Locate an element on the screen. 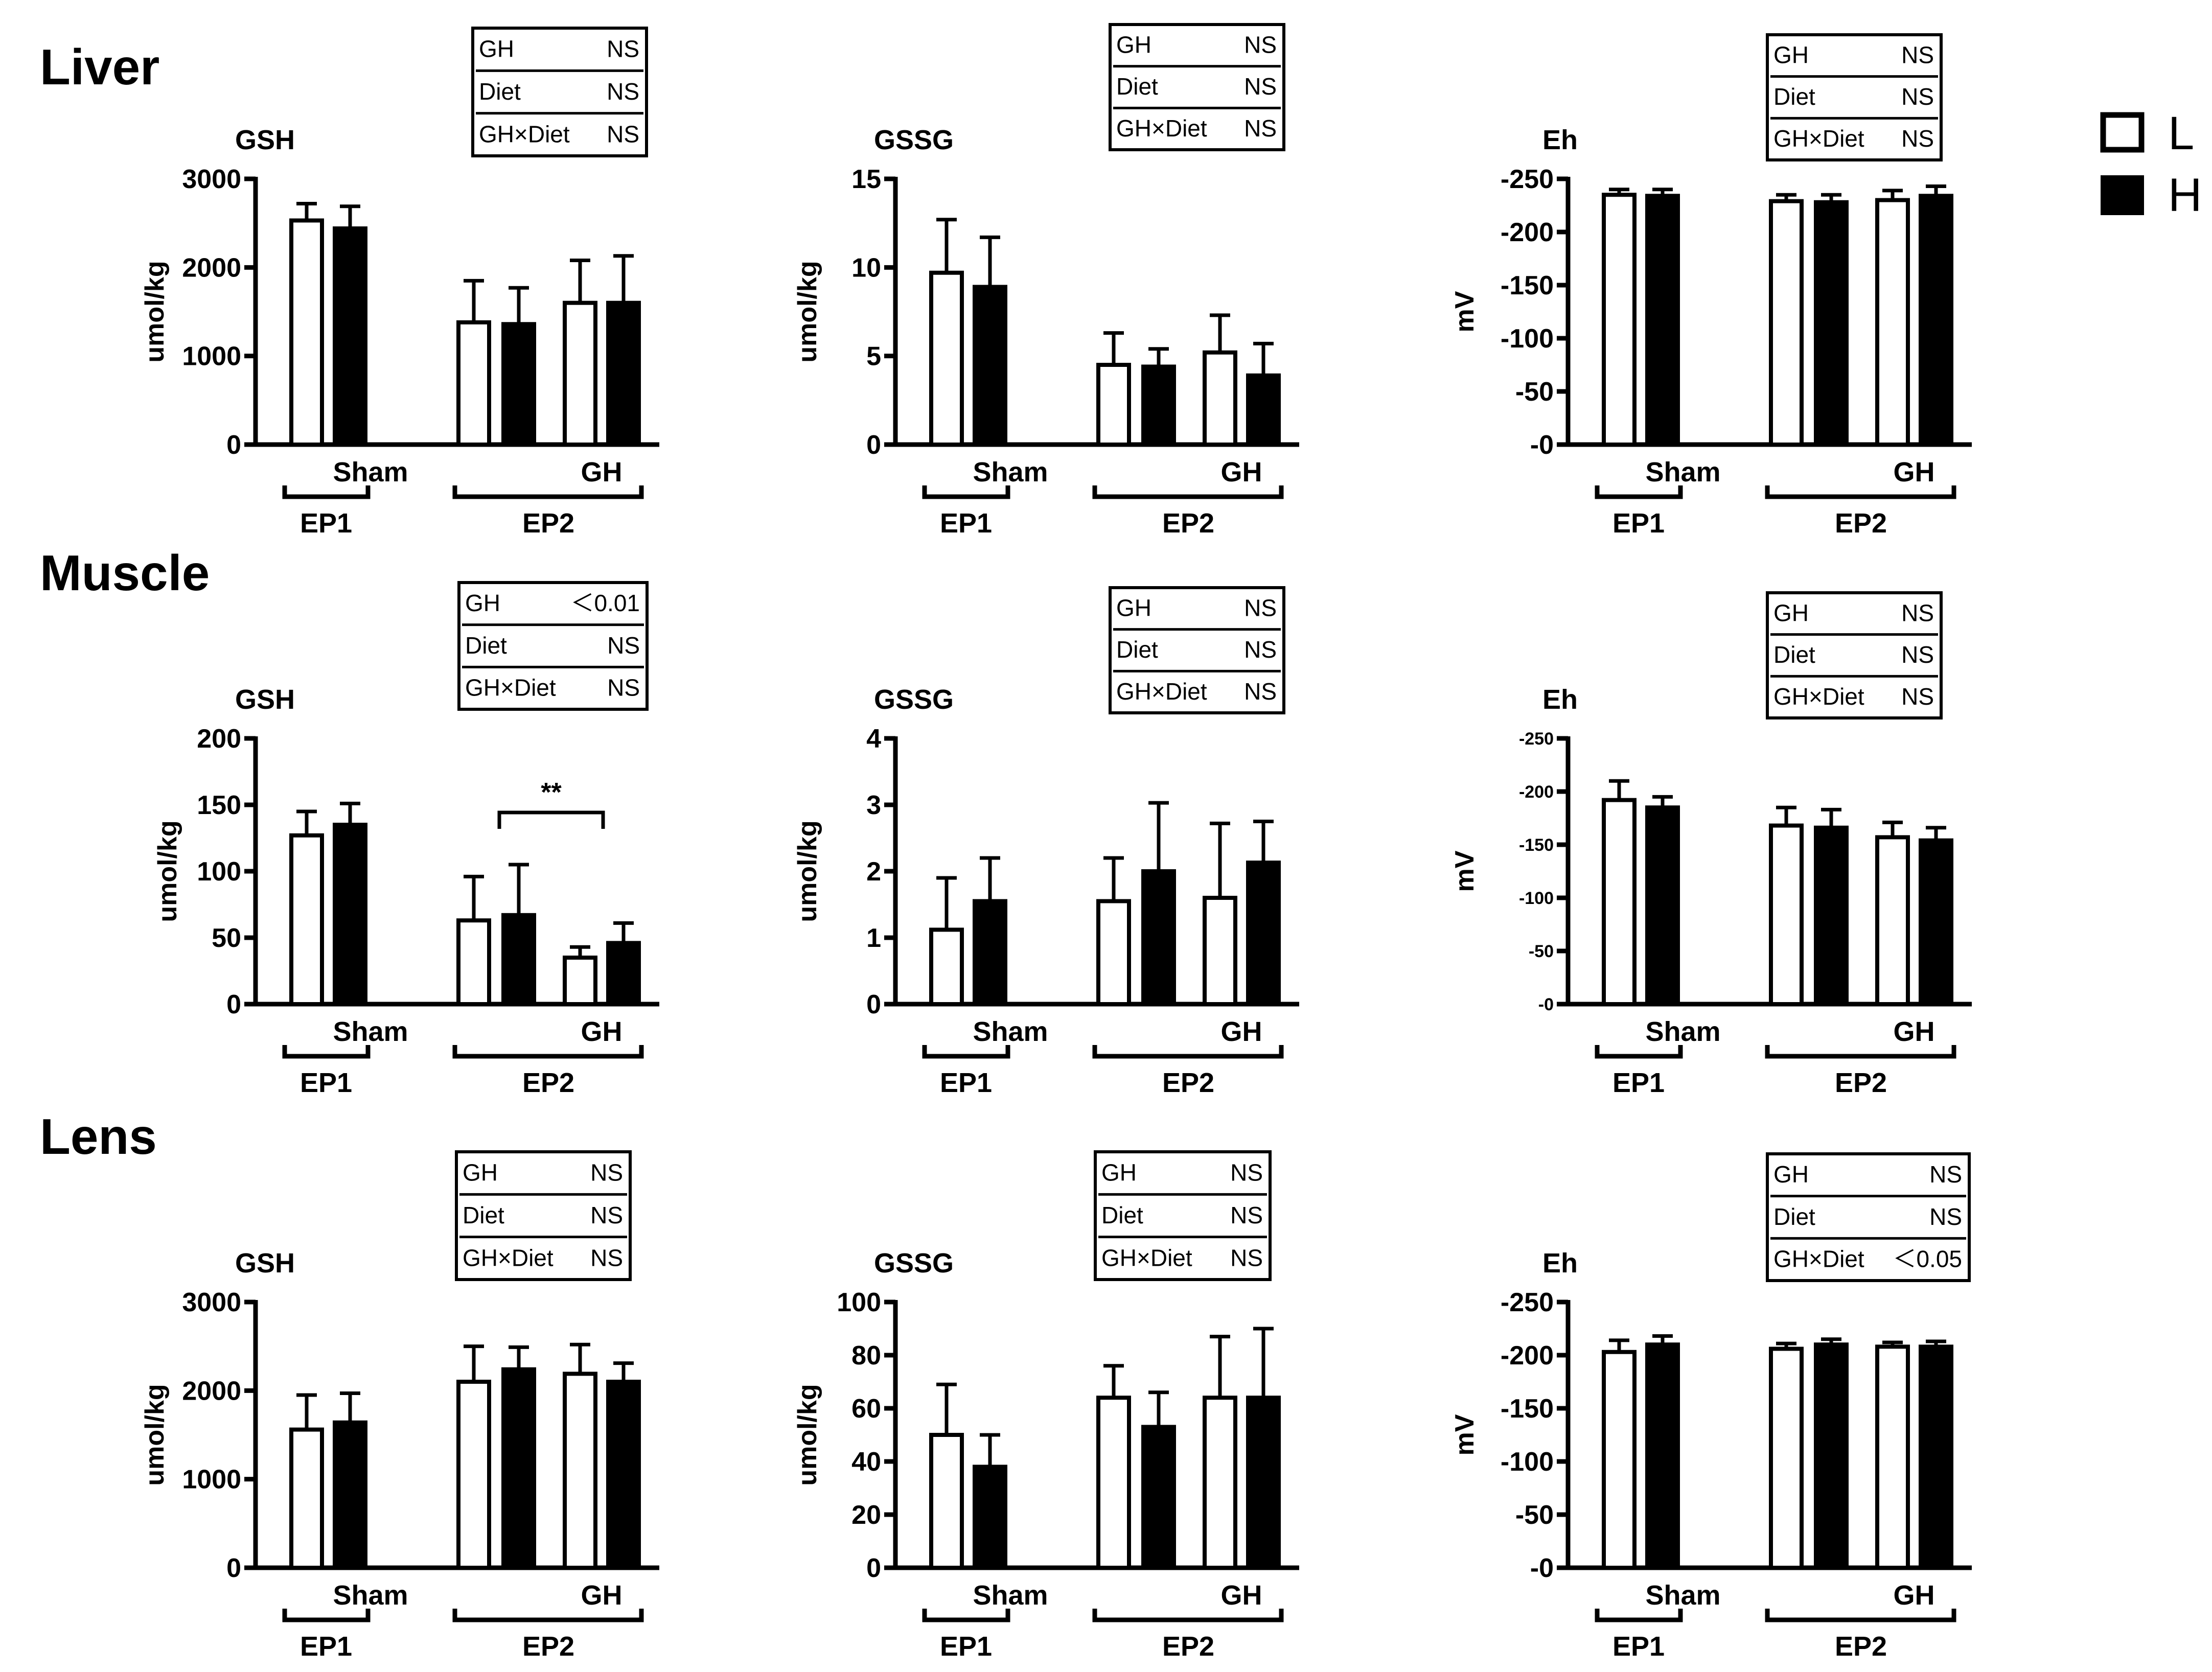  y-axis-label: umol/kg is located at coordinates (807, 311).